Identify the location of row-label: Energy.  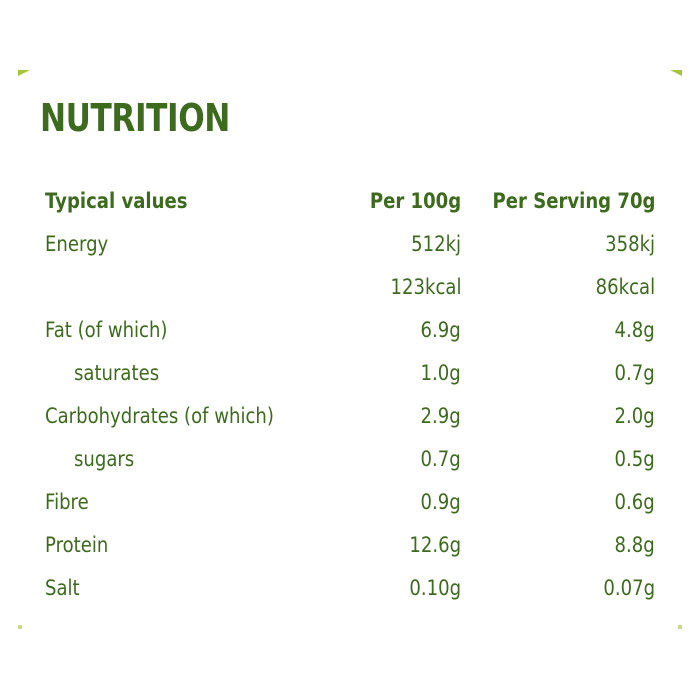
(77, 244).